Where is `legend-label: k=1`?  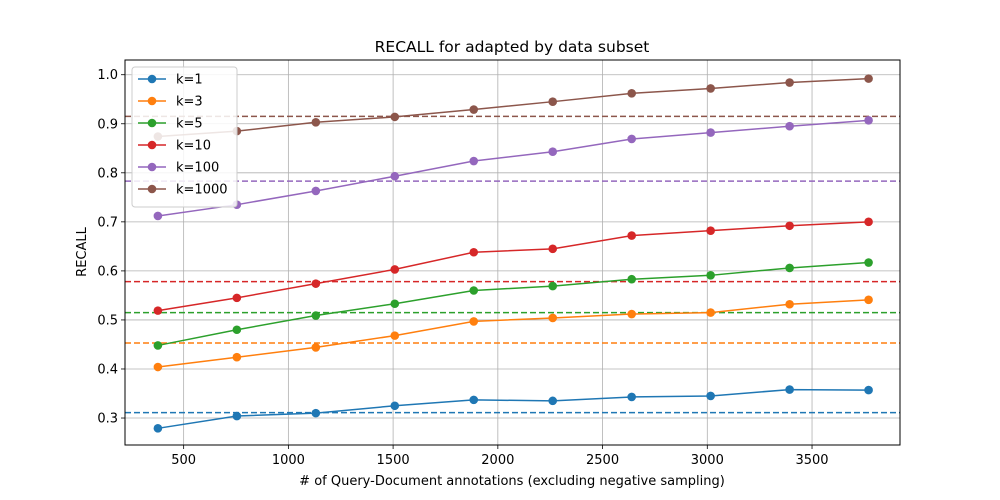
legend-label: k=1 is located at coordinates (189, 80).